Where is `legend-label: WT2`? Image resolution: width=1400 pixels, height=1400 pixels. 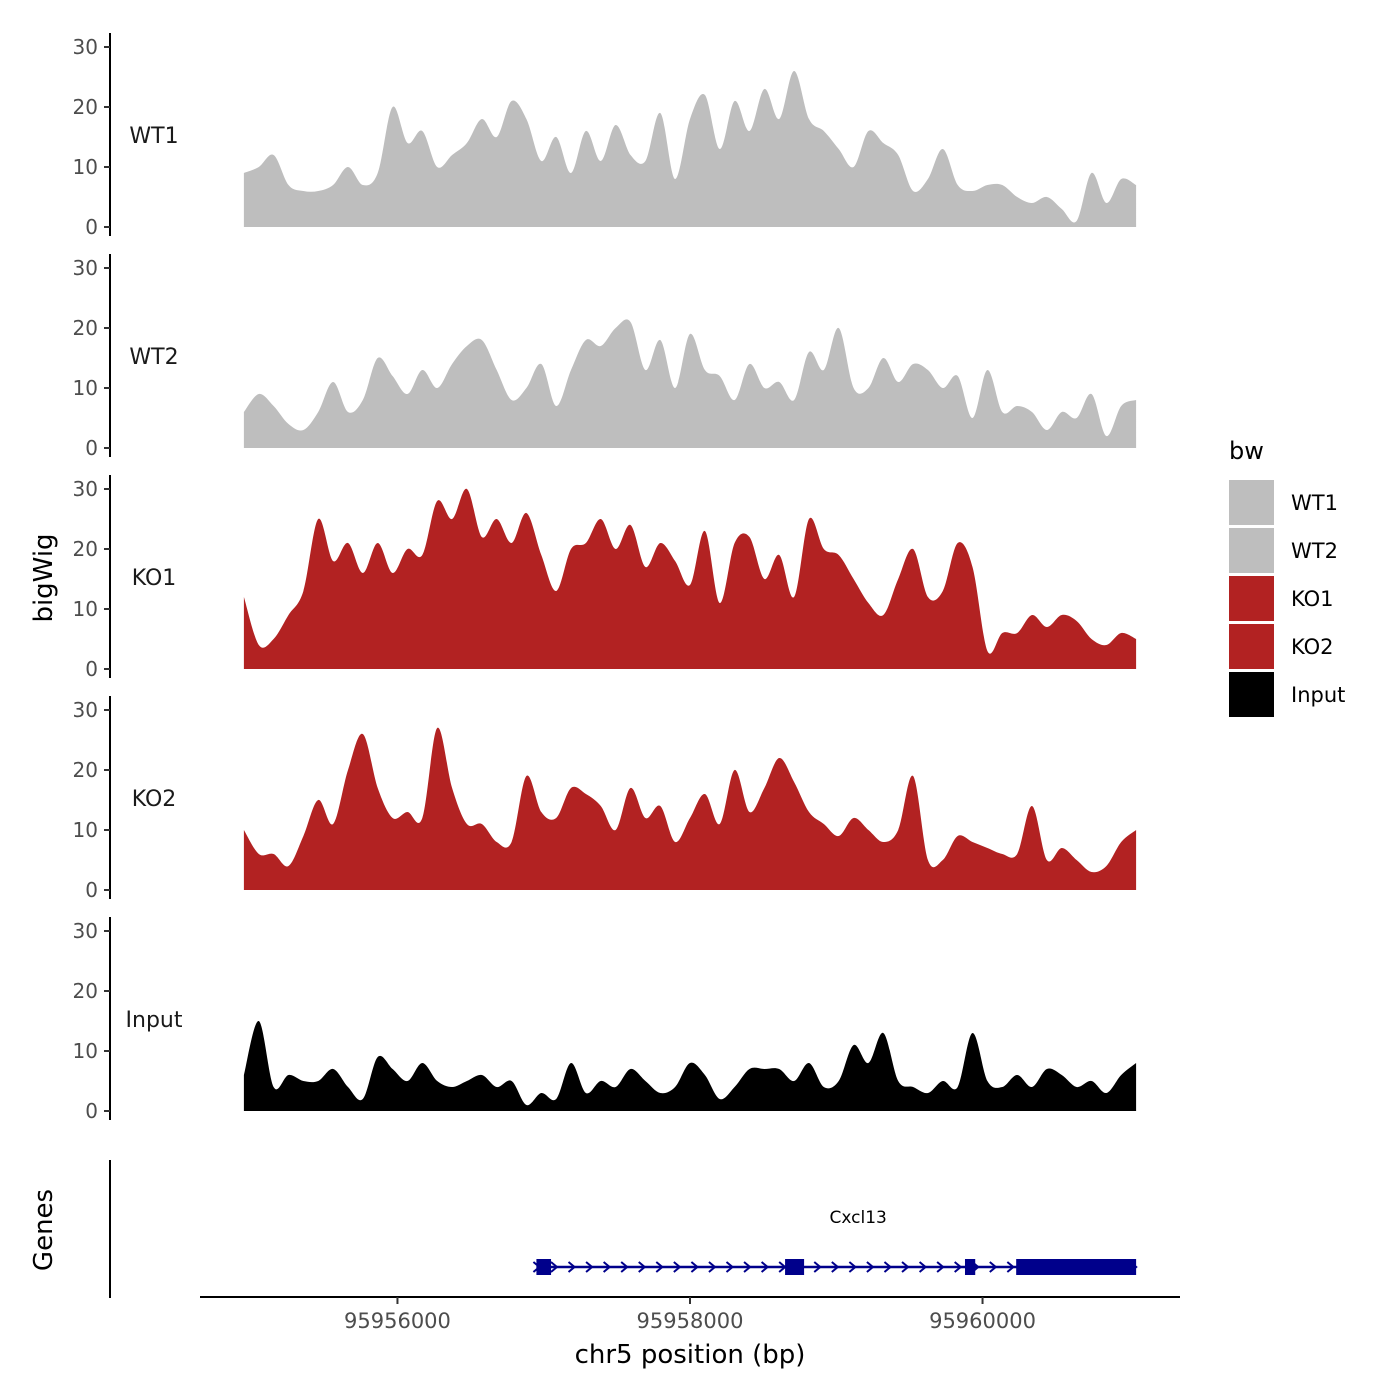
legend-label: WT2 is located at coordinates (1314, 551).